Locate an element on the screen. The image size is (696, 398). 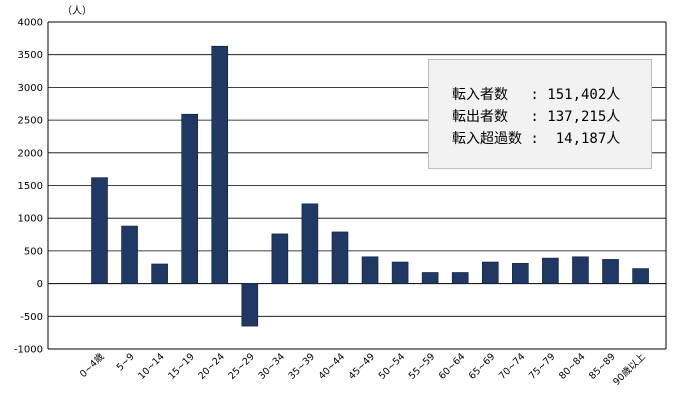
y-tick-label: 0 is located at coordinates (40, 284).